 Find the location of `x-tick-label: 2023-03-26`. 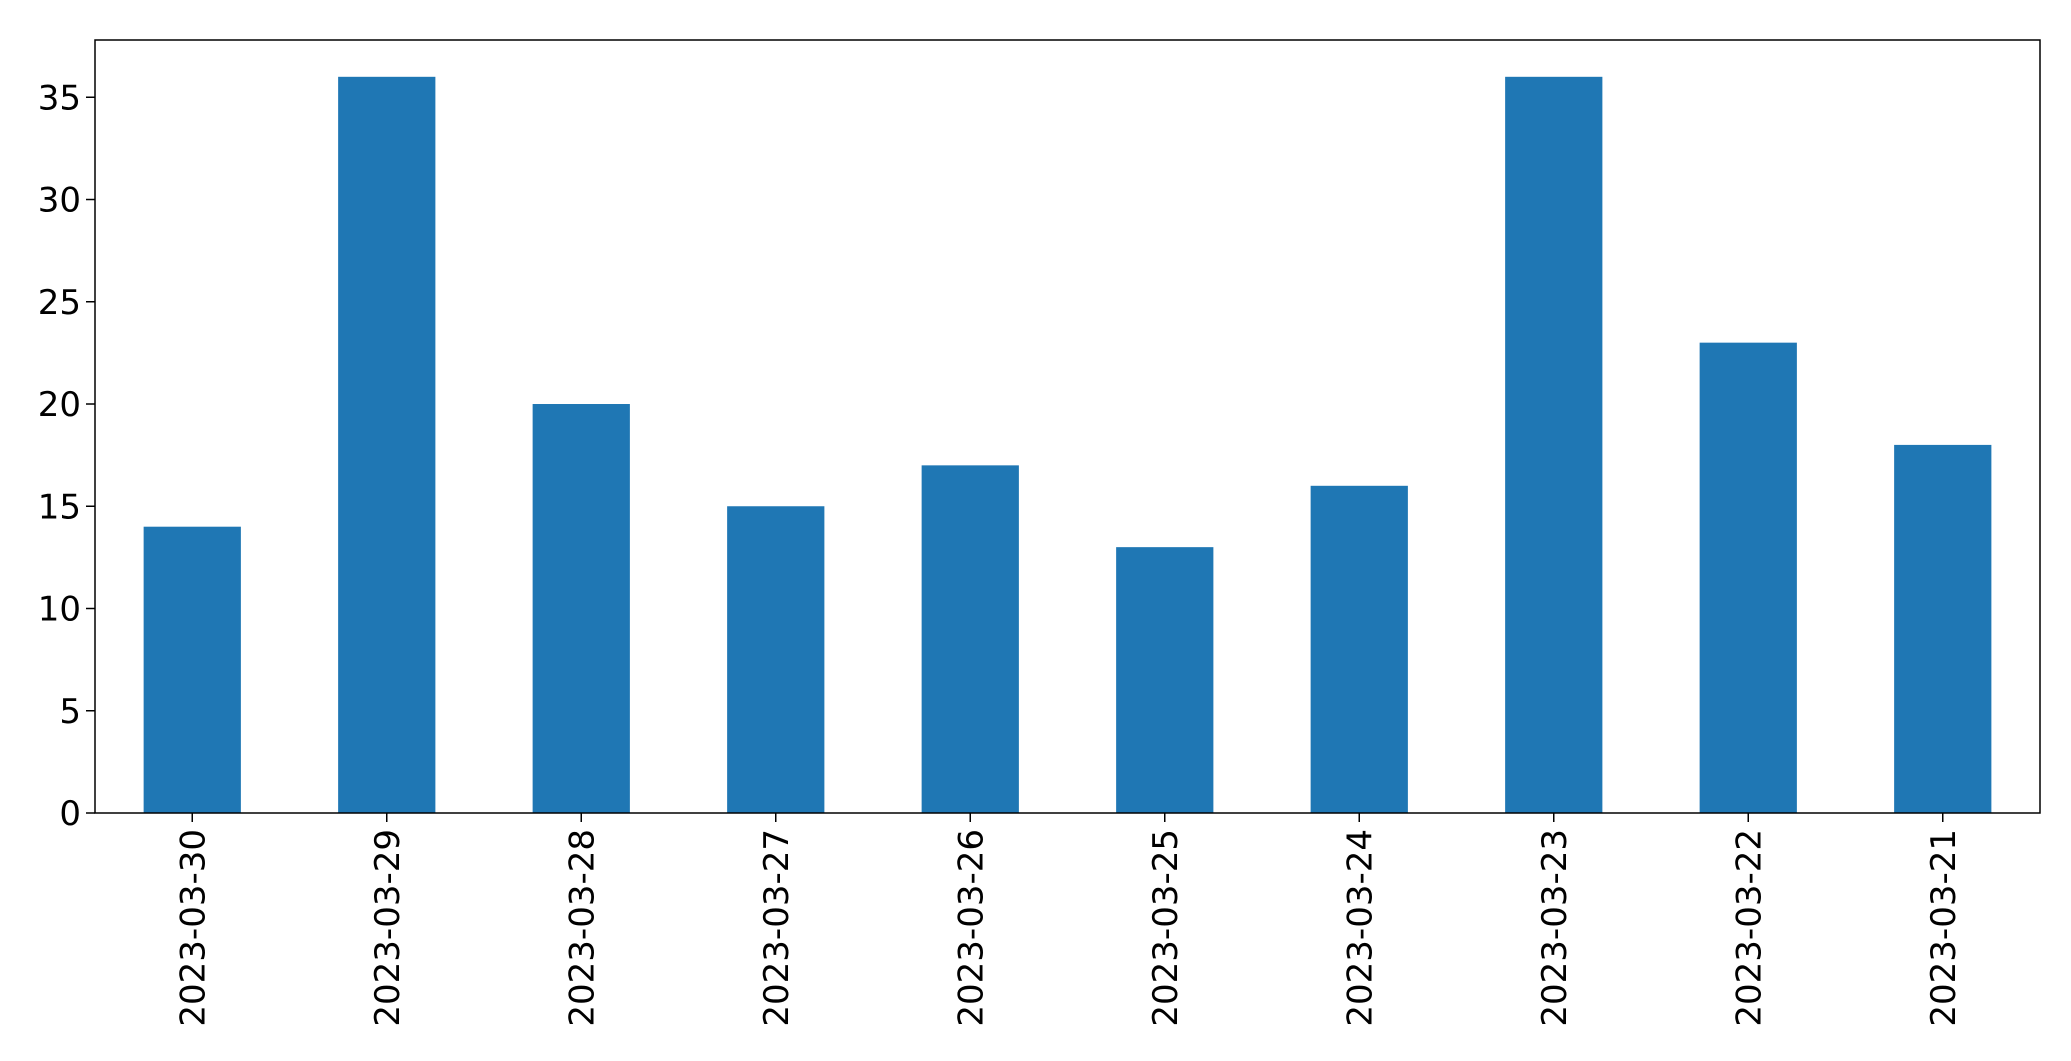

x-tick-label: 2023-03-26 is located at coordinates (971, 928).